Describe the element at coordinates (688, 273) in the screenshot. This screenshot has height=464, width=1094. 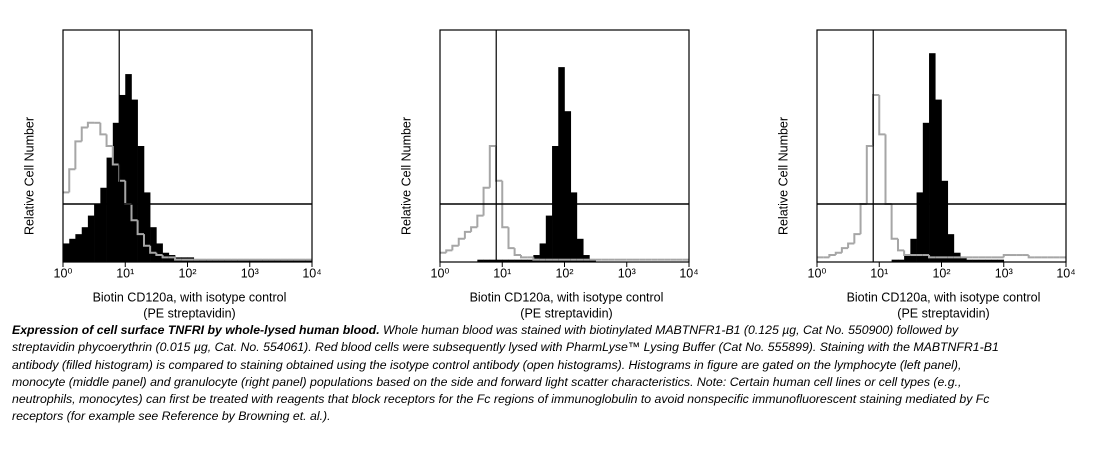
I see `x-tick-label: 10⁴` at that location.